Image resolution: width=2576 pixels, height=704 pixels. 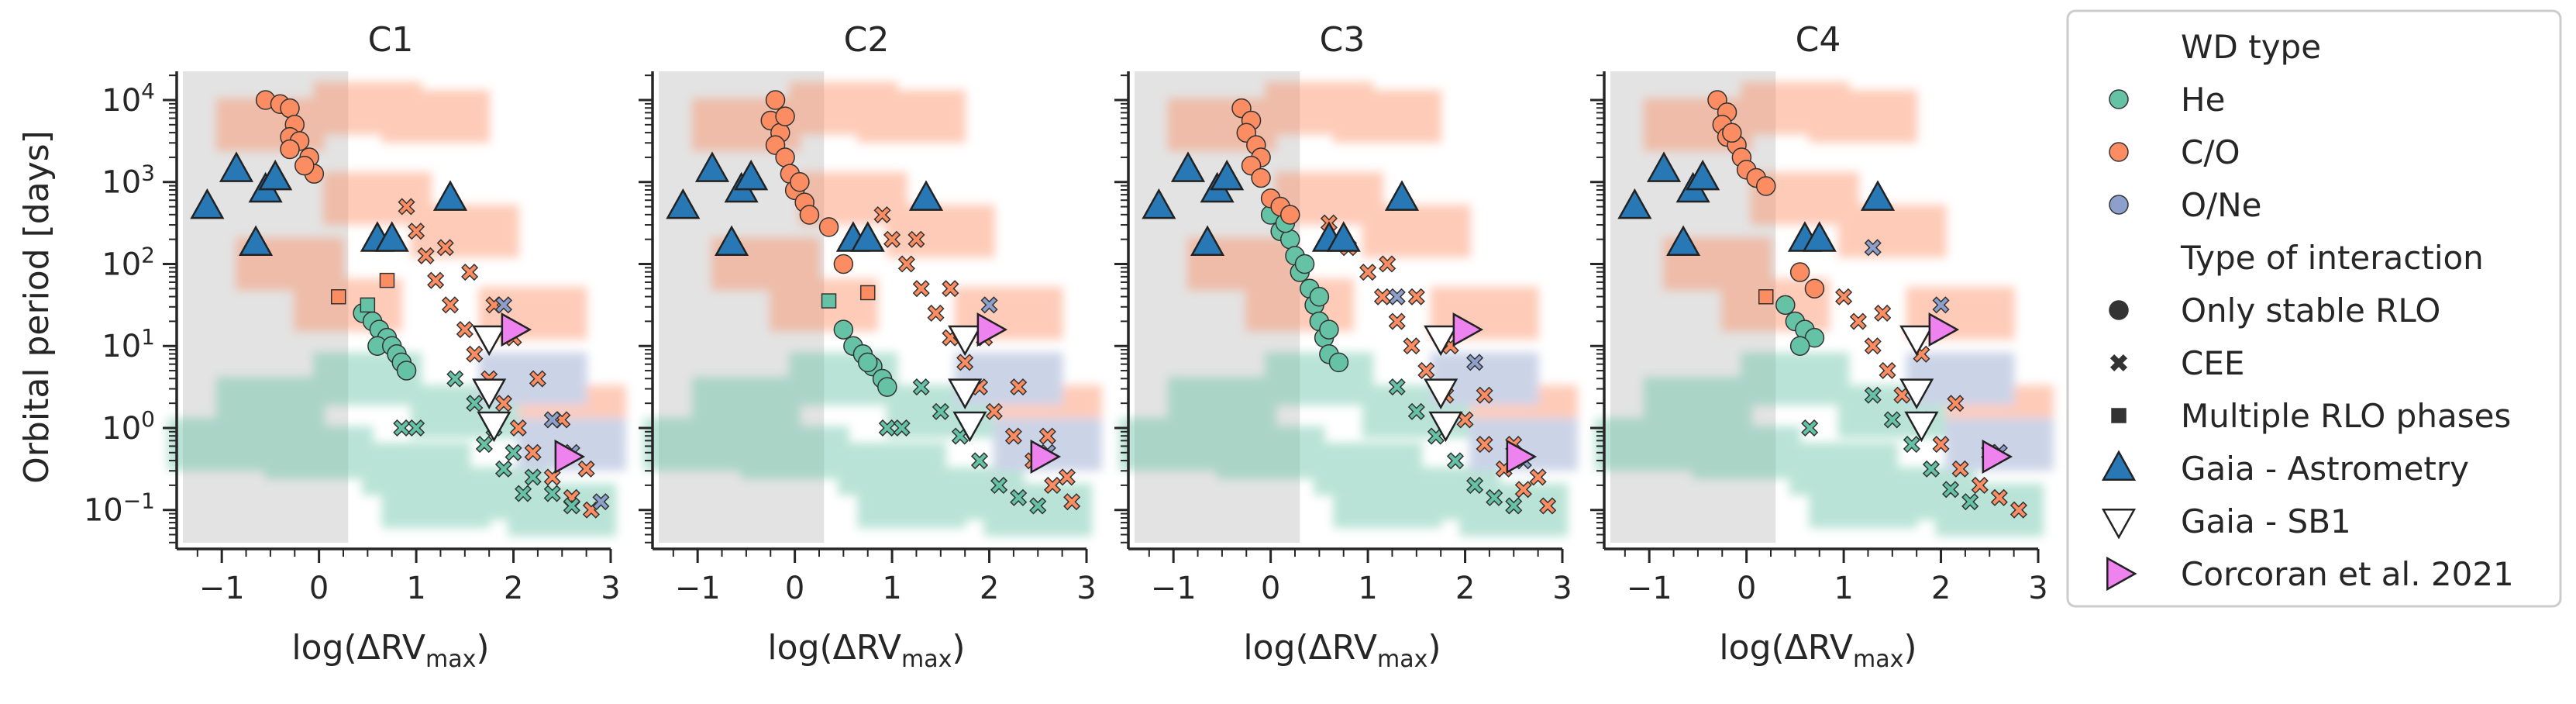 What do you see at coordinates (329, 204) in the screenshot?
I see `observed-triangle-up` at bounding box center [329, 204].